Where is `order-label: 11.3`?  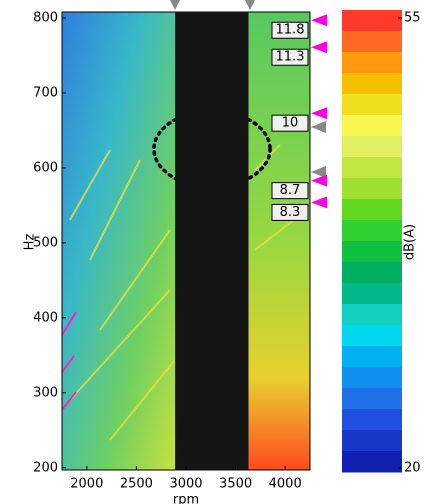 order-label: 11.3 is located at coordinates (290, 57).